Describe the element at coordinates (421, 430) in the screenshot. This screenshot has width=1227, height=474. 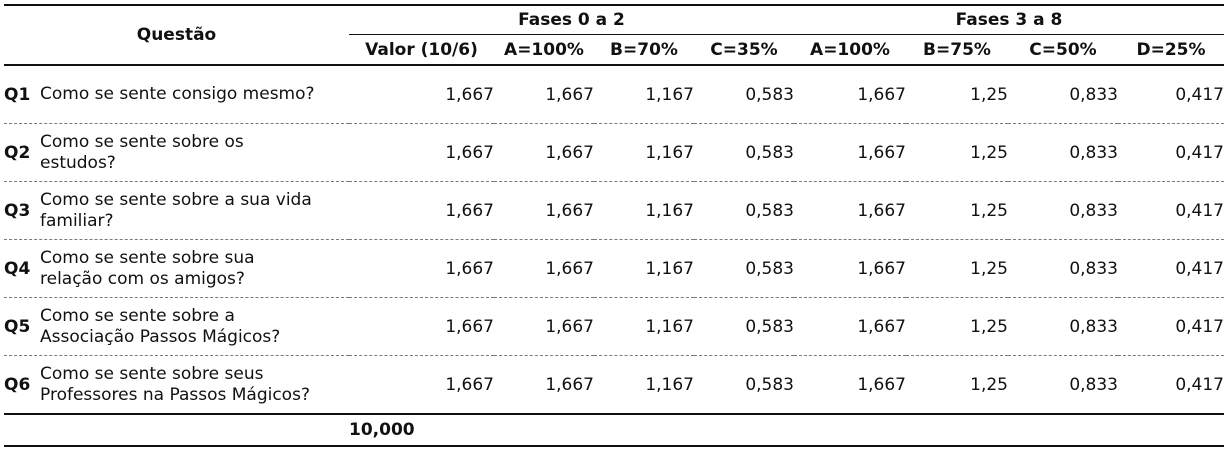
I see `total-value: 10,000` at that location.